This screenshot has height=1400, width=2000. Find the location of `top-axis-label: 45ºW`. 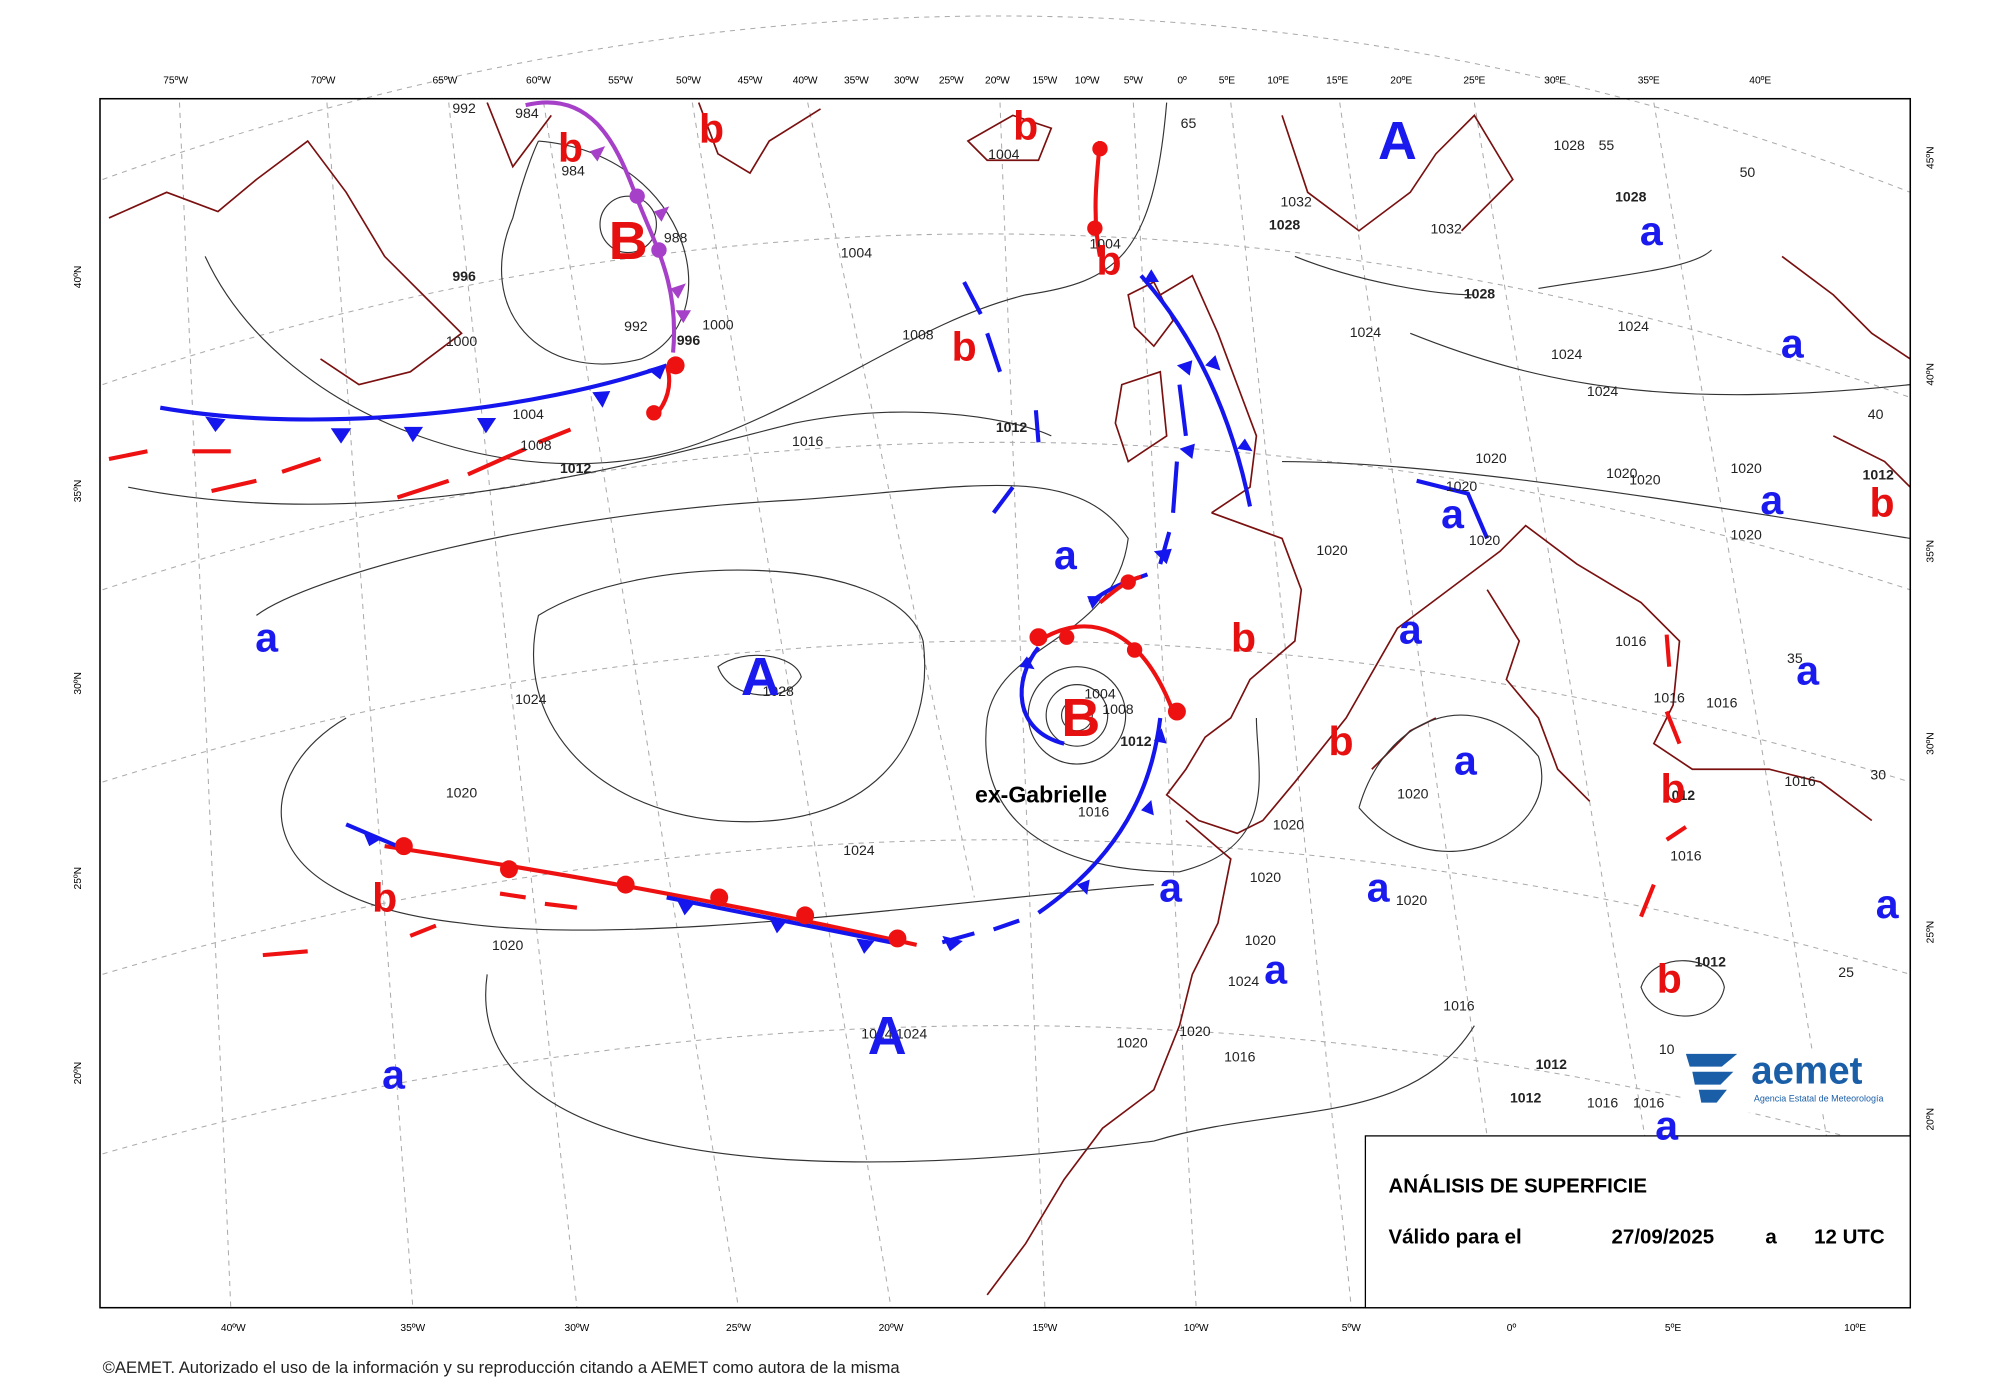

top-axis-label: 45ºW is located at coordinates (750, 80).